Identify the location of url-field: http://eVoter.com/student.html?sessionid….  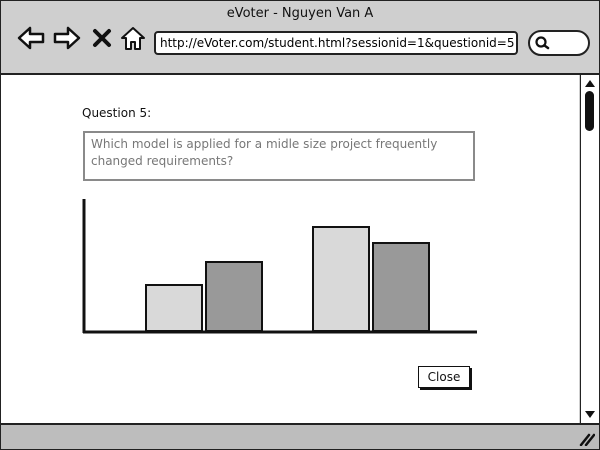
(336, 43).